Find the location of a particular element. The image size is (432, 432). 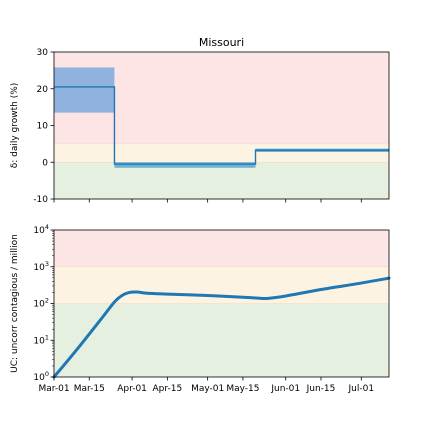

contagious-x-tick-label-7: Jun-15 is located at coordinates (321, 389).